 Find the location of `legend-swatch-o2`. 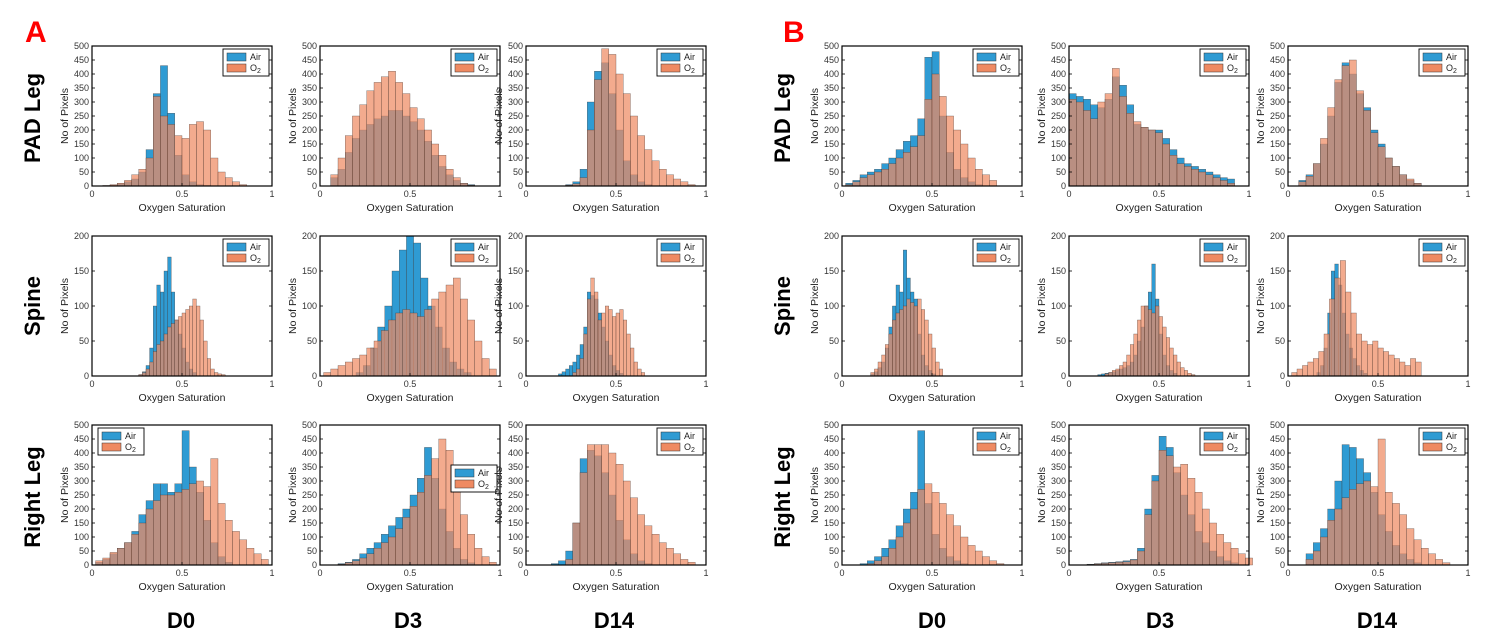

legend-swatch-o2 is located at coordinates (236, 258).